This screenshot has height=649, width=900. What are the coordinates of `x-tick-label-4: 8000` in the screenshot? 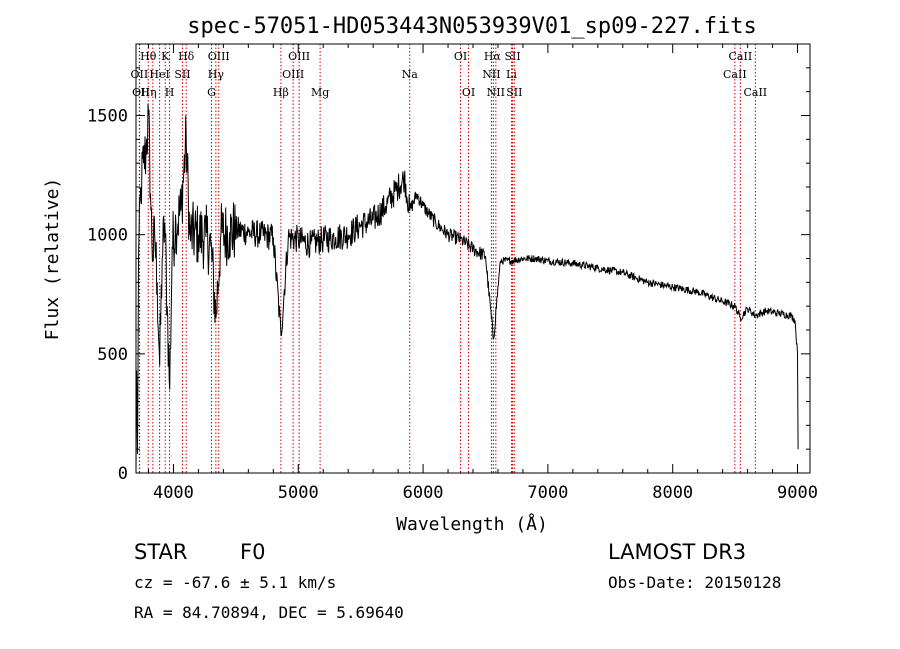 It's located at (672, 493).